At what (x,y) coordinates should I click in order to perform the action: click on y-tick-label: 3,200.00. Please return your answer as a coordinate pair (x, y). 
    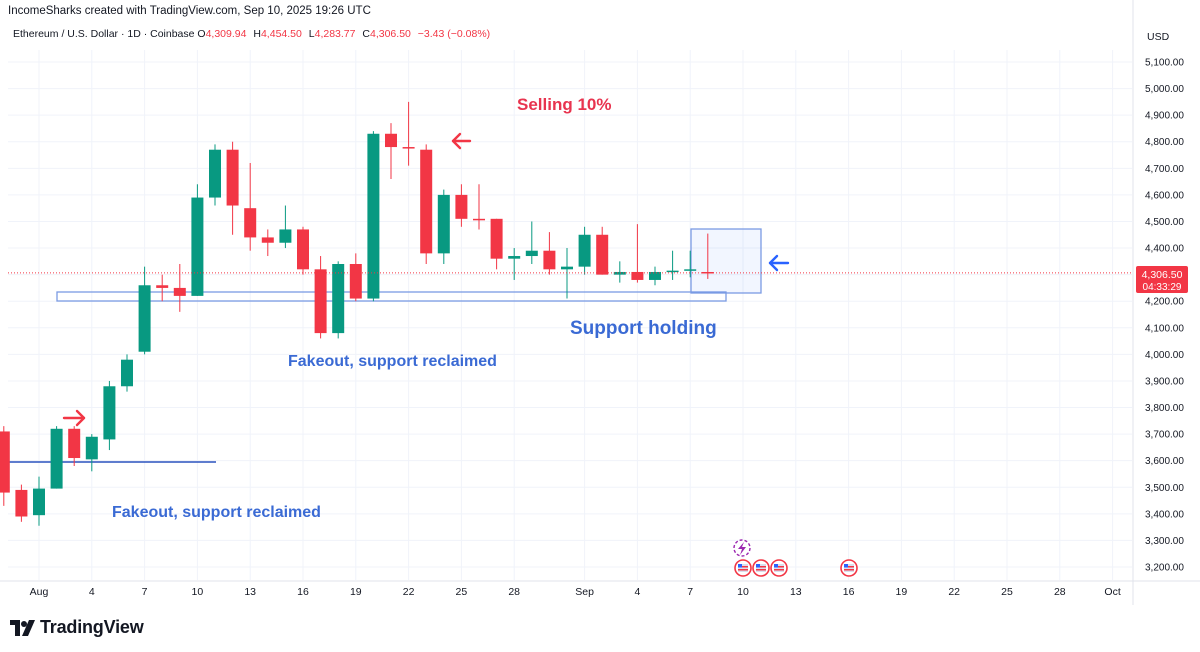
    Looking at the image, I should click on (1164, 568).